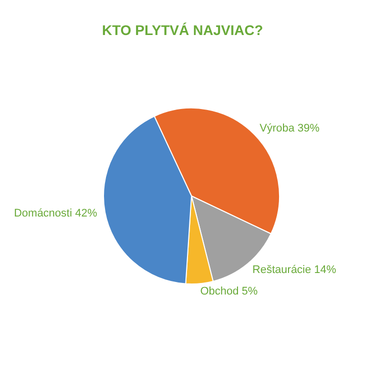 The image size is (365, 365). I want to click on chart-title: KTO PLYTVÁ NAJVIAC?, so click(182, 30).